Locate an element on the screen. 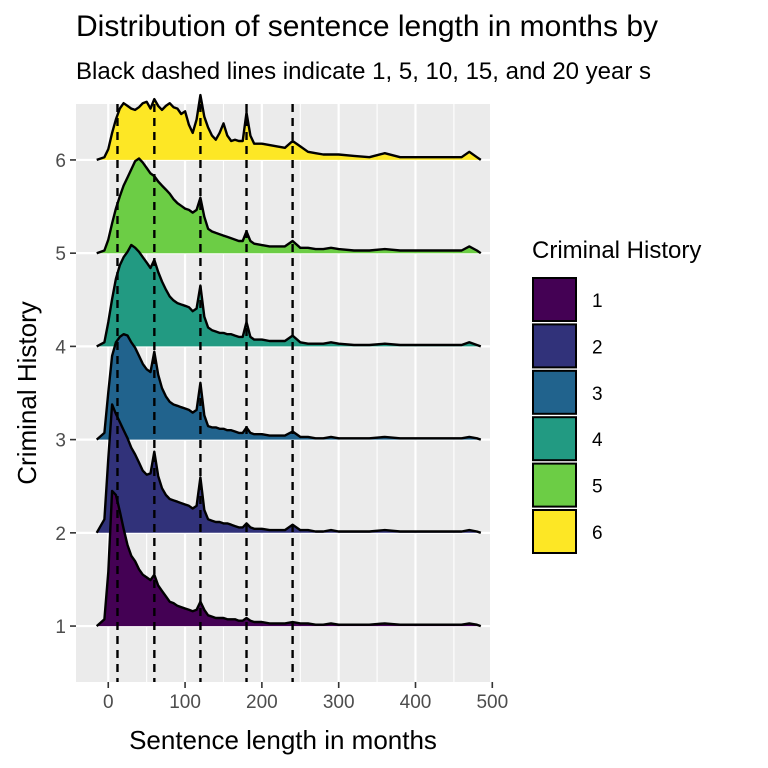 This screenshot has width=768, height=768. x-tick-label: 200 is located at coordinates (262, 702).